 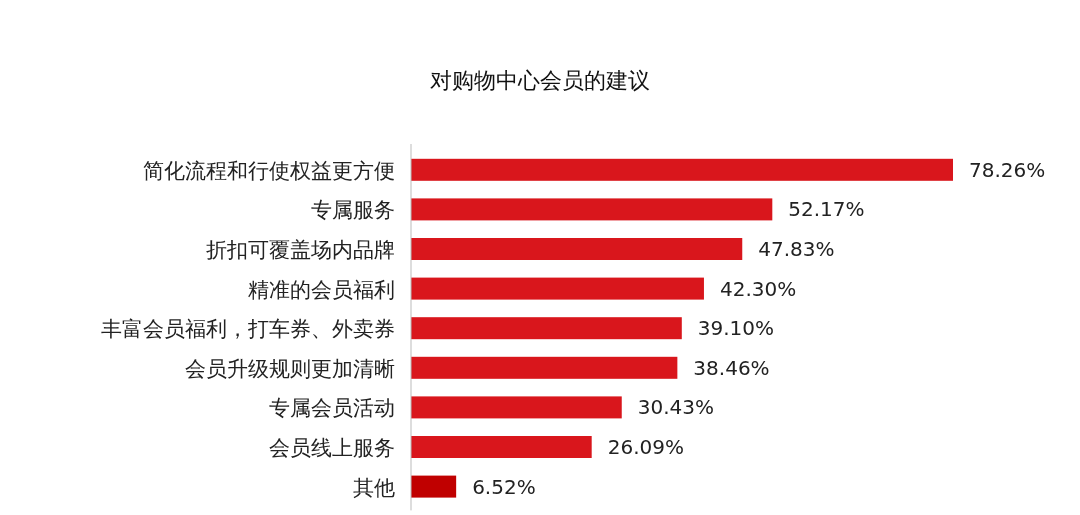 What do you see at coordinates (269, 170) in the screenshot?
I see `y-tick-label: 简化流程和行使权益更方便` at bounding box center [269, 170].